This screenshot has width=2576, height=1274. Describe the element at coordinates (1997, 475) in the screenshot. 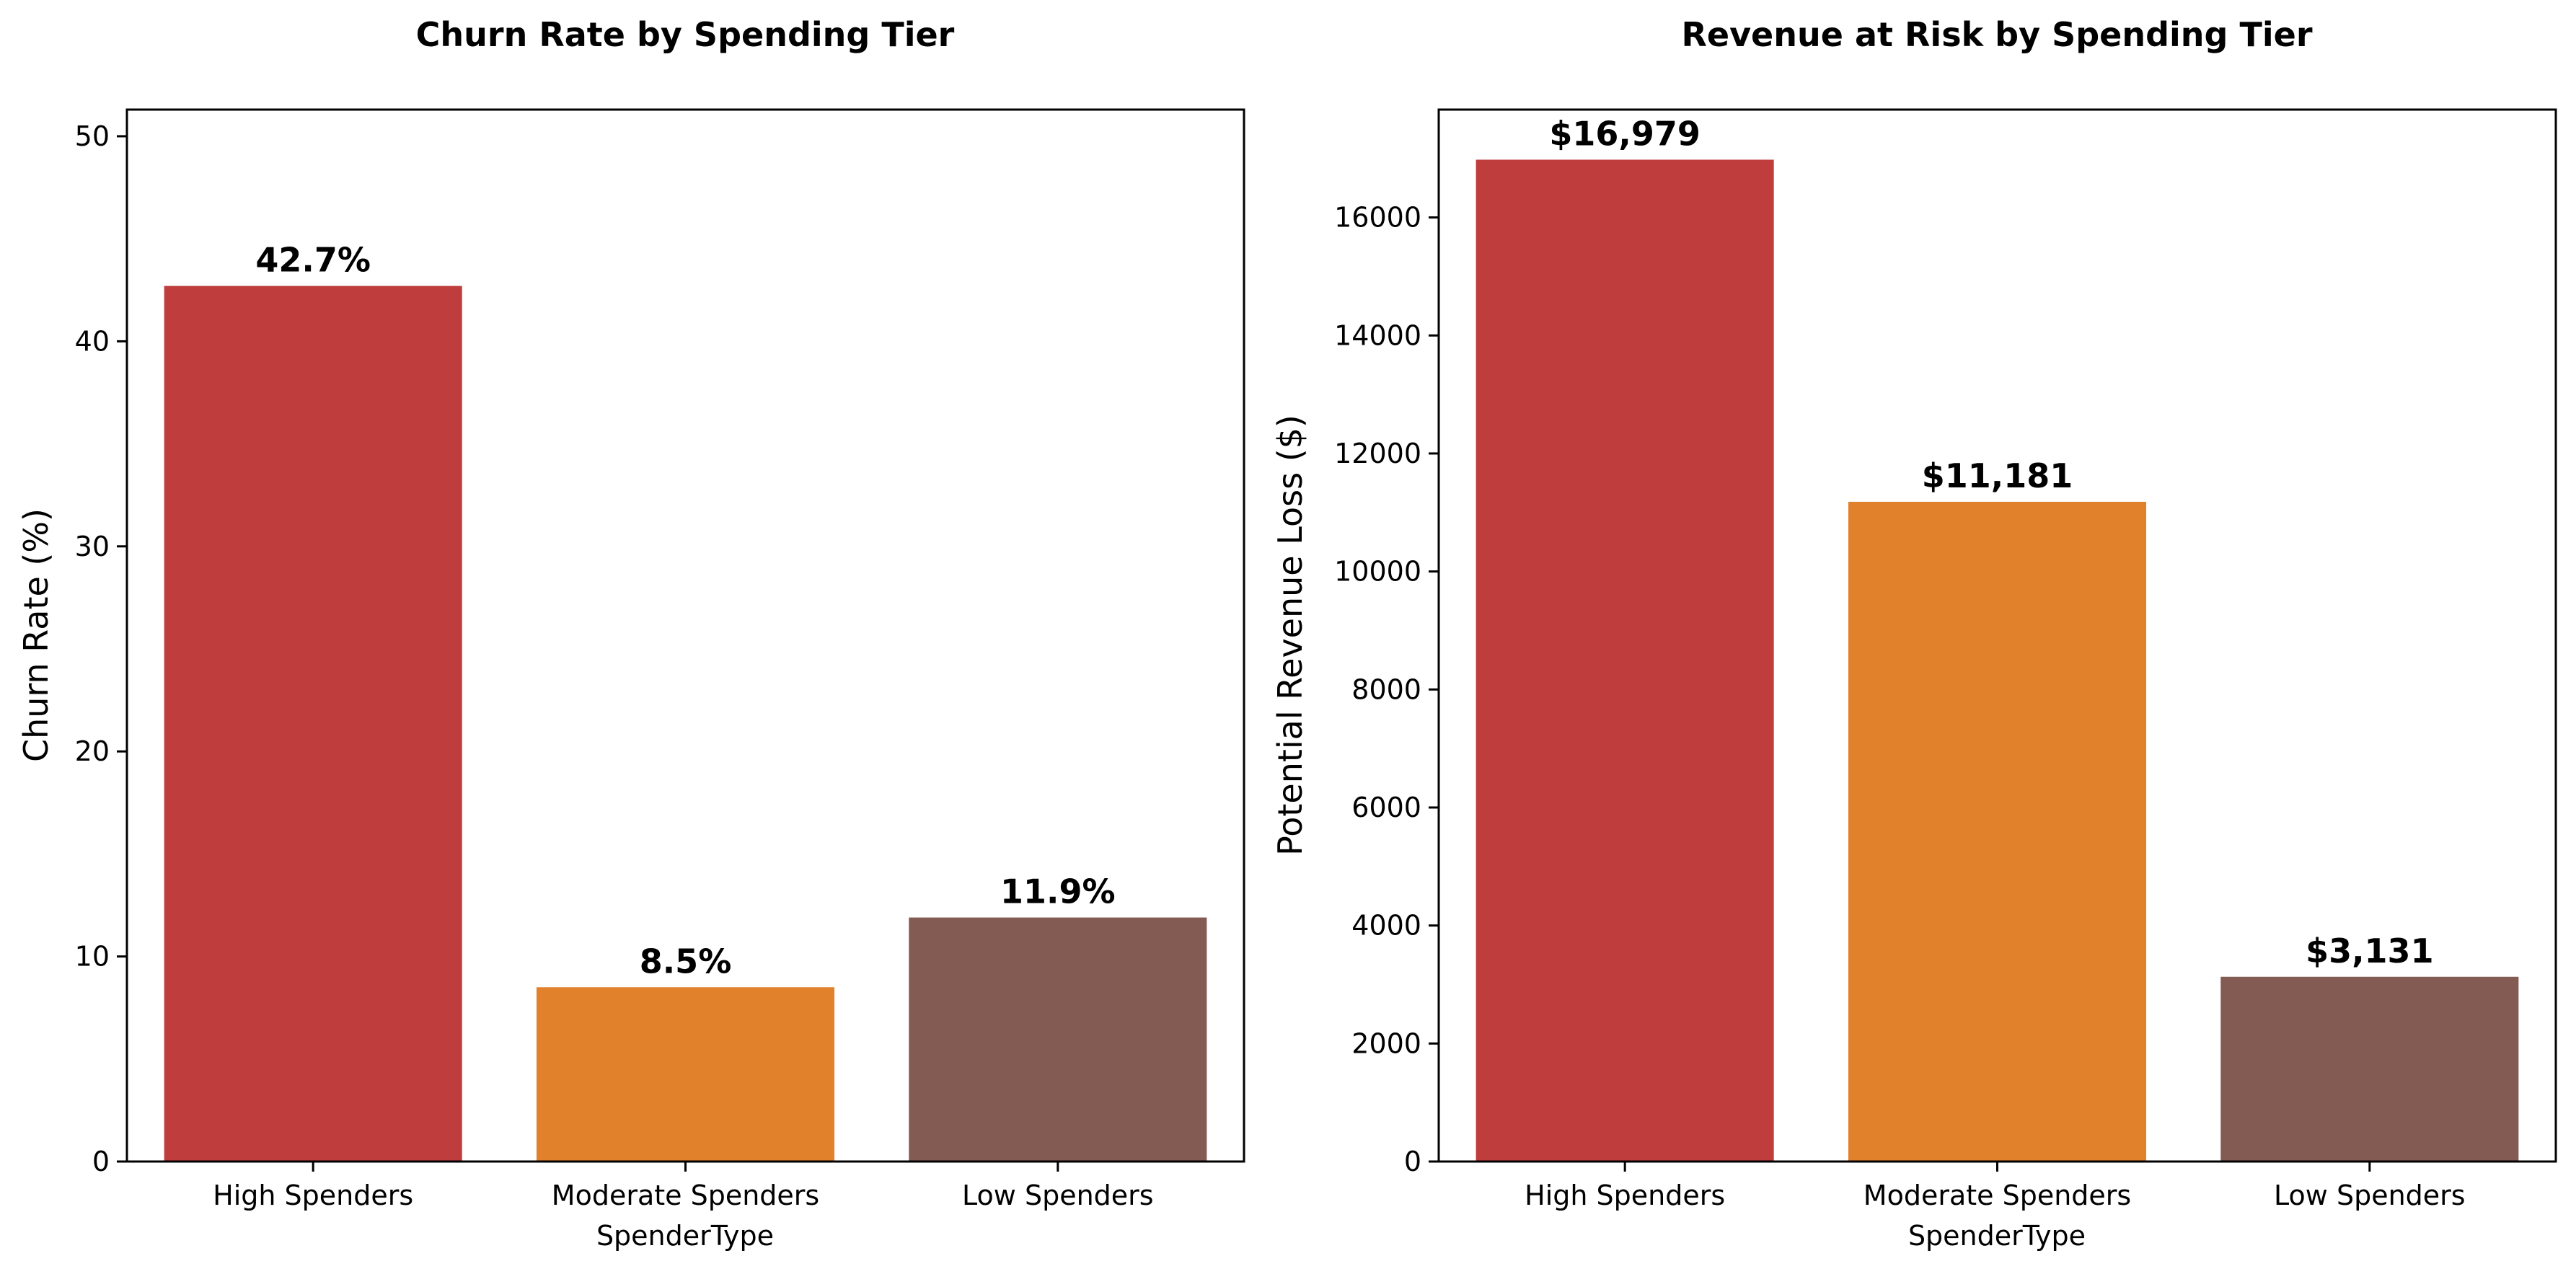

I see `data-label: $11,181` at that location.